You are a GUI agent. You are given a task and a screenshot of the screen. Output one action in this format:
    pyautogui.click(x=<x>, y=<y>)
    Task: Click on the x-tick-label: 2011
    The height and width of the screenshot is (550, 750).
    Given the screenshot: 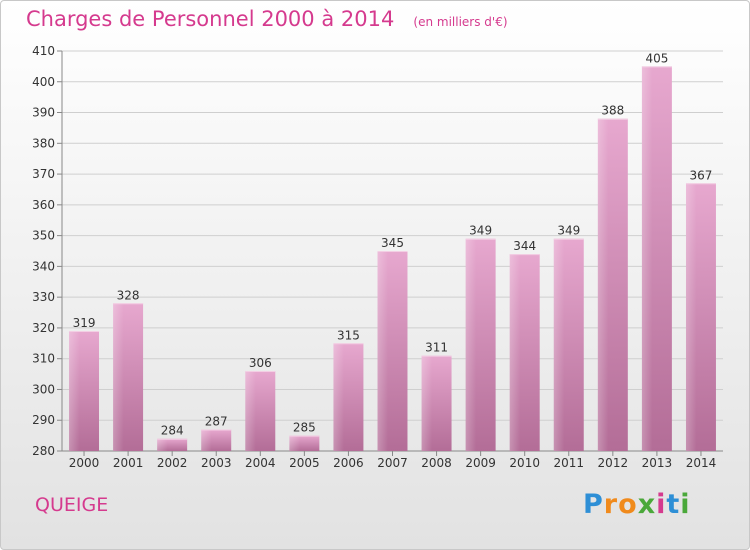 What is the action you would take?
    pyautogui.click(x=568, y=463)
    